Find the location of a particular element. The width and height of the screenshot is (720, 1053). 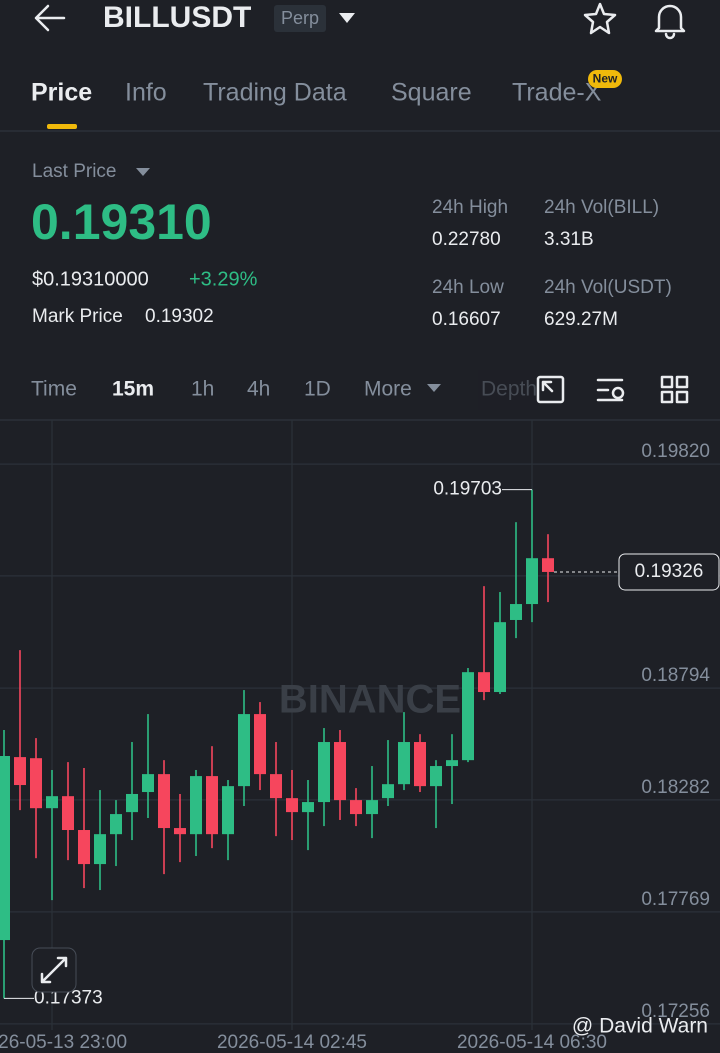

y-tick-label: 0.19820 is located at coordinates (675, 451).